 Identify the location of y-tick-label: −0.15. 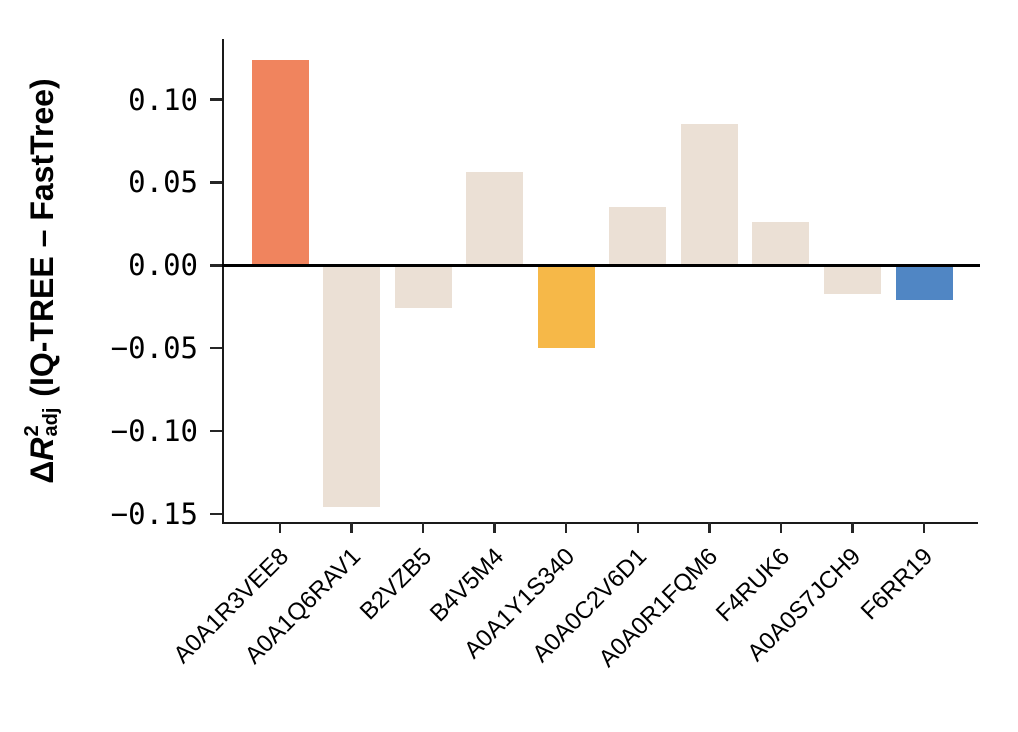
(154, 514).